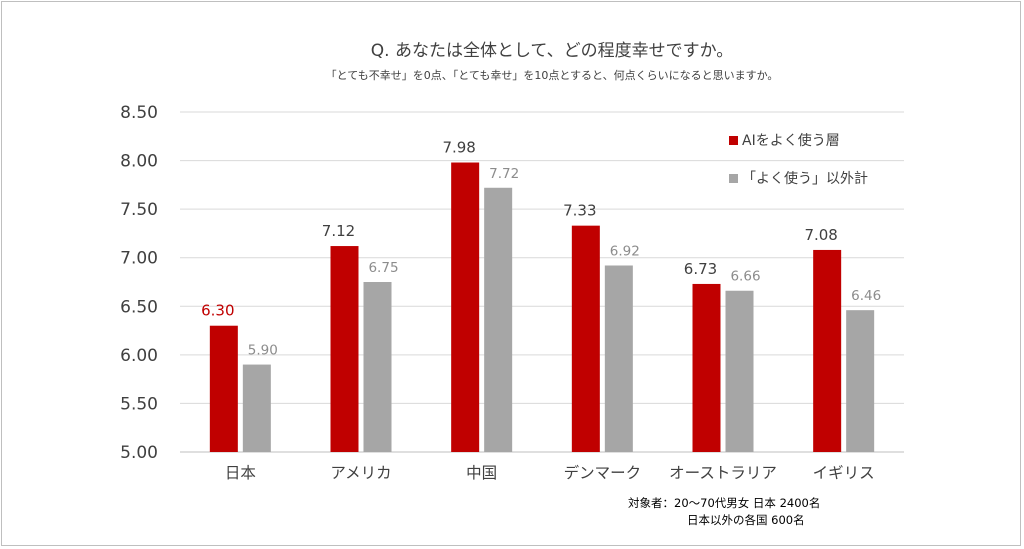 The width and height of the screenshot is (1024, 549). Describe the element at coordinates (791, 140) in the screenshot. I see `legend-label: AIをよく使う層` at that location.